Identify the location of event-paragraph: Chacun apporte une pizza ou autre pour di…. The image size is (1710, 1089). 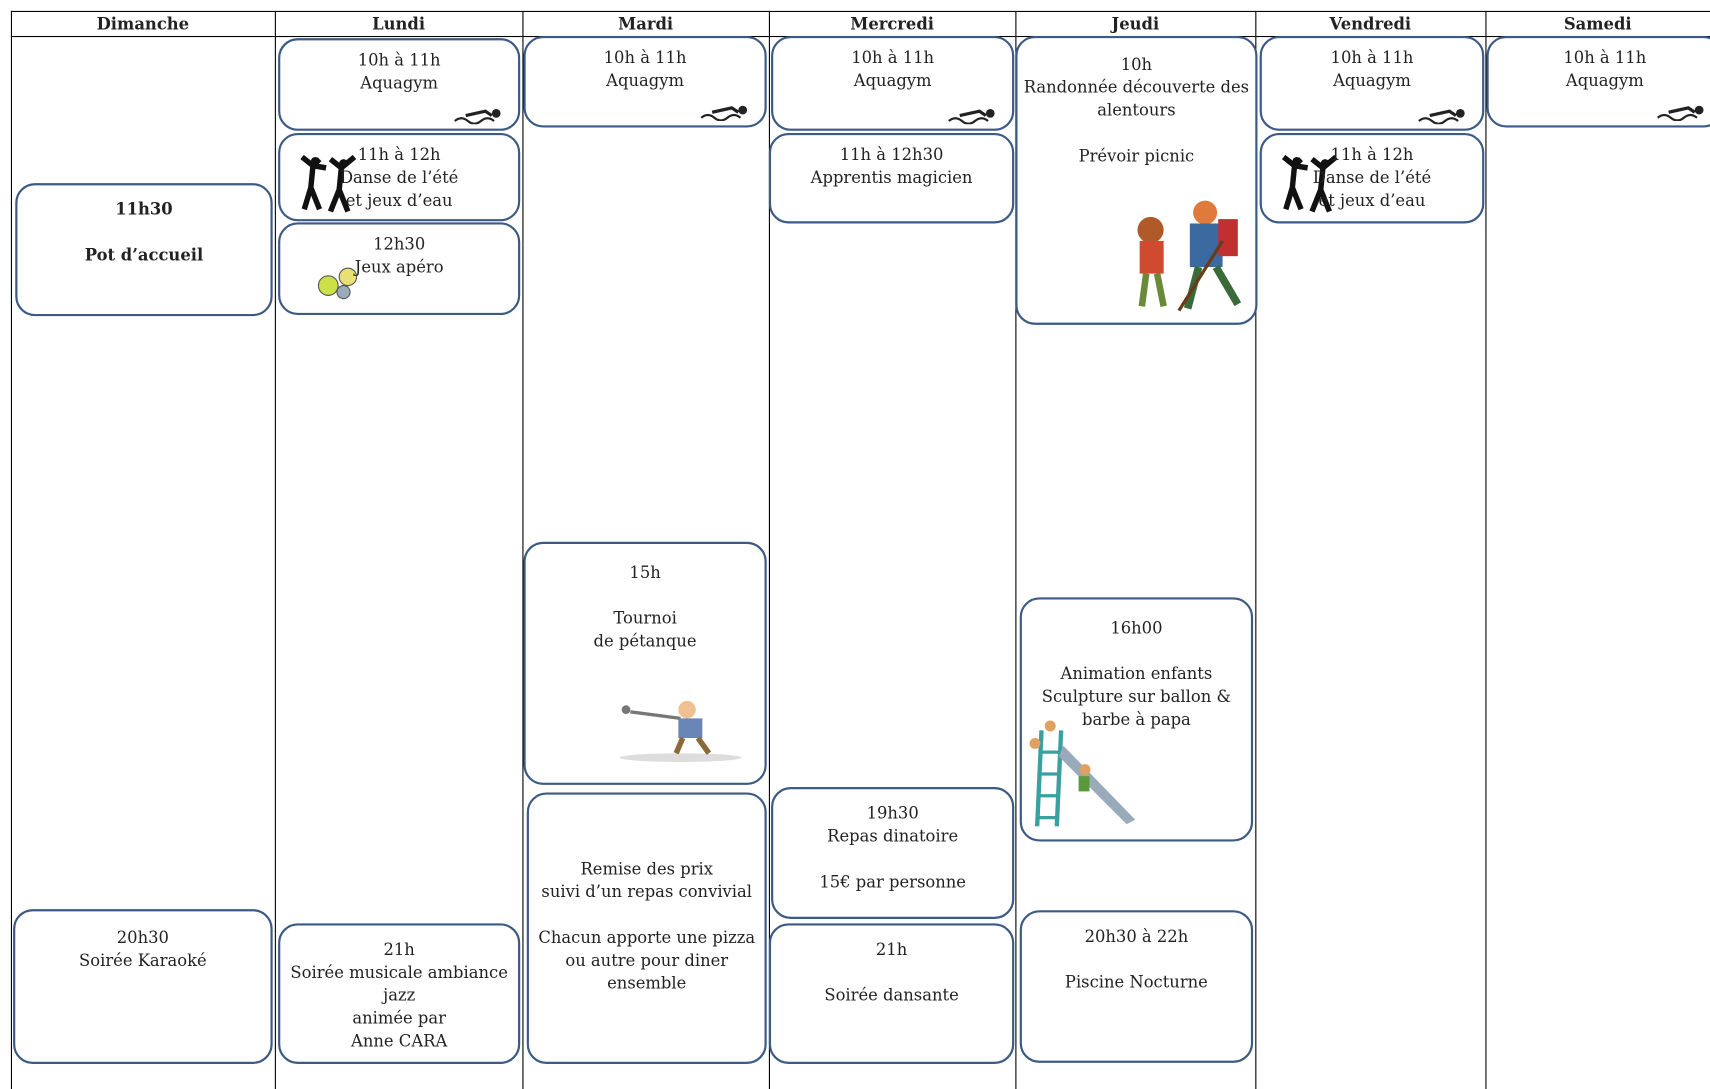
(647, 961).